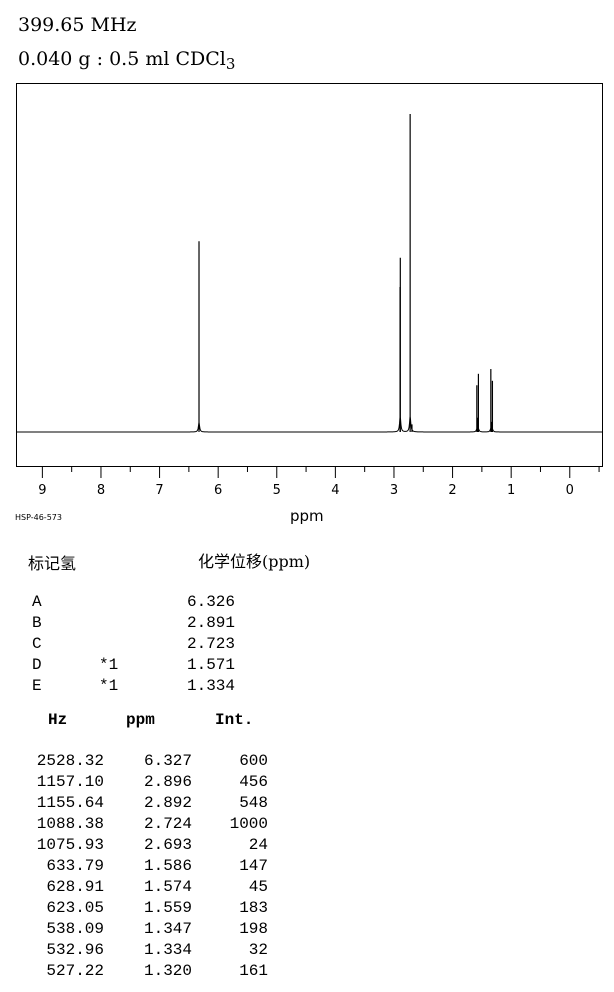 The width and height of the screenshot is (614, 992). I want to click on assignment-label-header: 标记氢, so click(52, 563).